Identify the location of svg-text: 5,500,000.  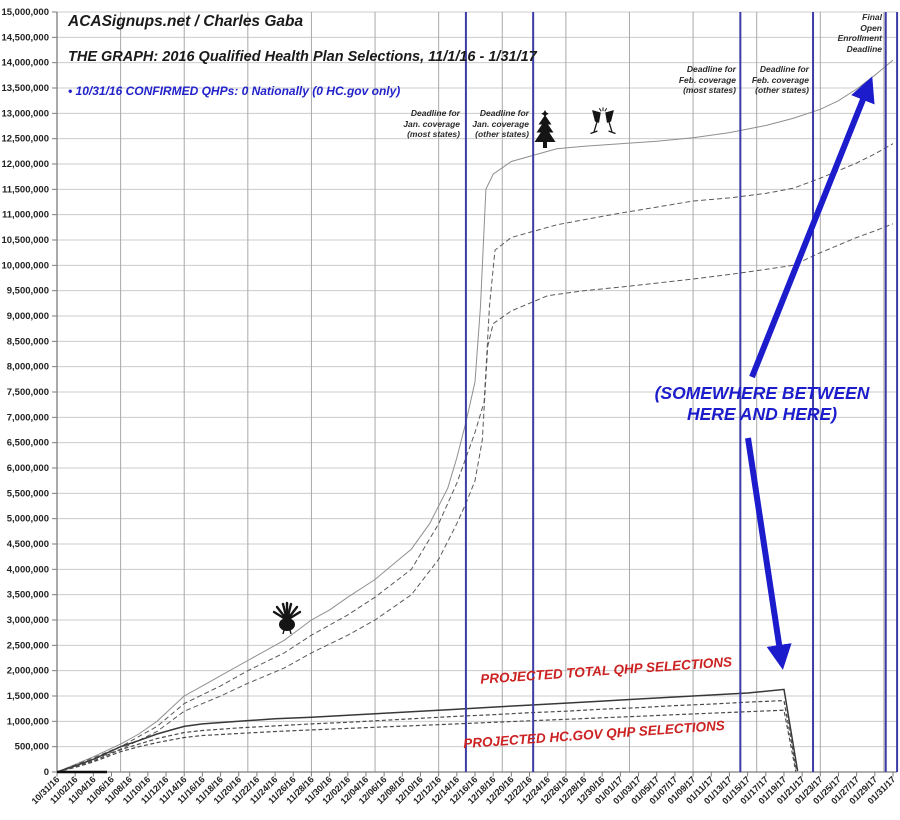
(28, 493).